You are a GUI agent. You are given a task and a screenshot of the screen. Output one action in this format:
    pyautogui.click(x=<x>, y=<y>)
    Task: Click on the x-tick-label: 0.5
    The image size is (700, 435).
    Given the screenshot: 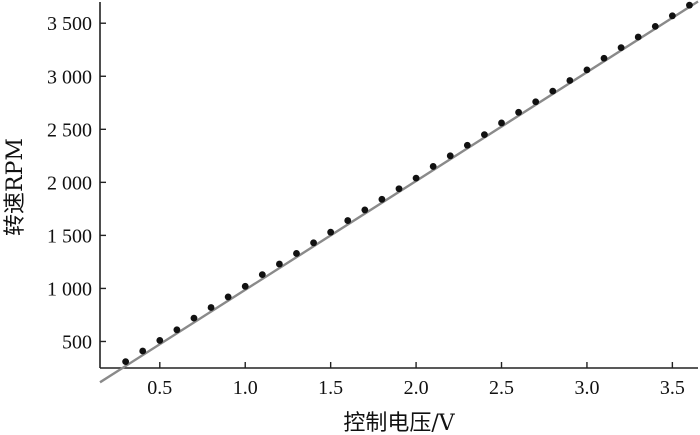 What is the action you would take?
    pyautogui.click(x=159, y=388)
    